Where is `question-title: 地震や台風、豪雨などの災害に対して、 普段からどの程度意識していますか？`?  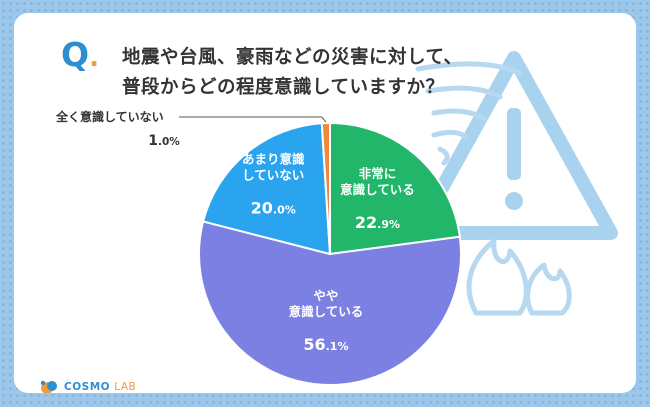
question-title: 地震や台風、豪雨などの災害に対して、 普段からどの程度意識していますか？ is located at coordinates (342, 73).